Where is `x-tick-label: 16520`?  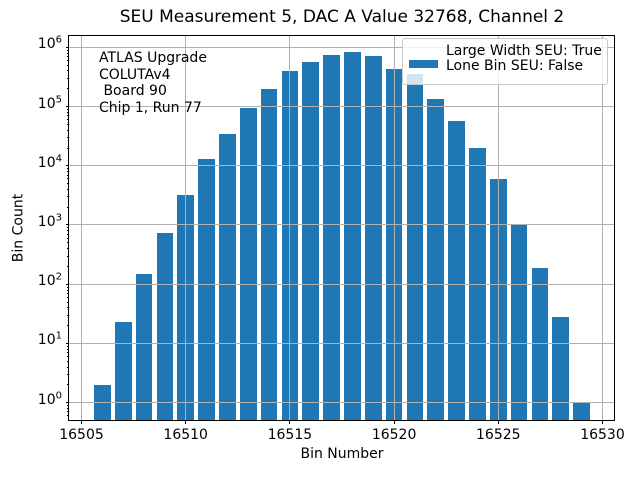
x-tick-label: 16520 is located at coordinates (394, 435).